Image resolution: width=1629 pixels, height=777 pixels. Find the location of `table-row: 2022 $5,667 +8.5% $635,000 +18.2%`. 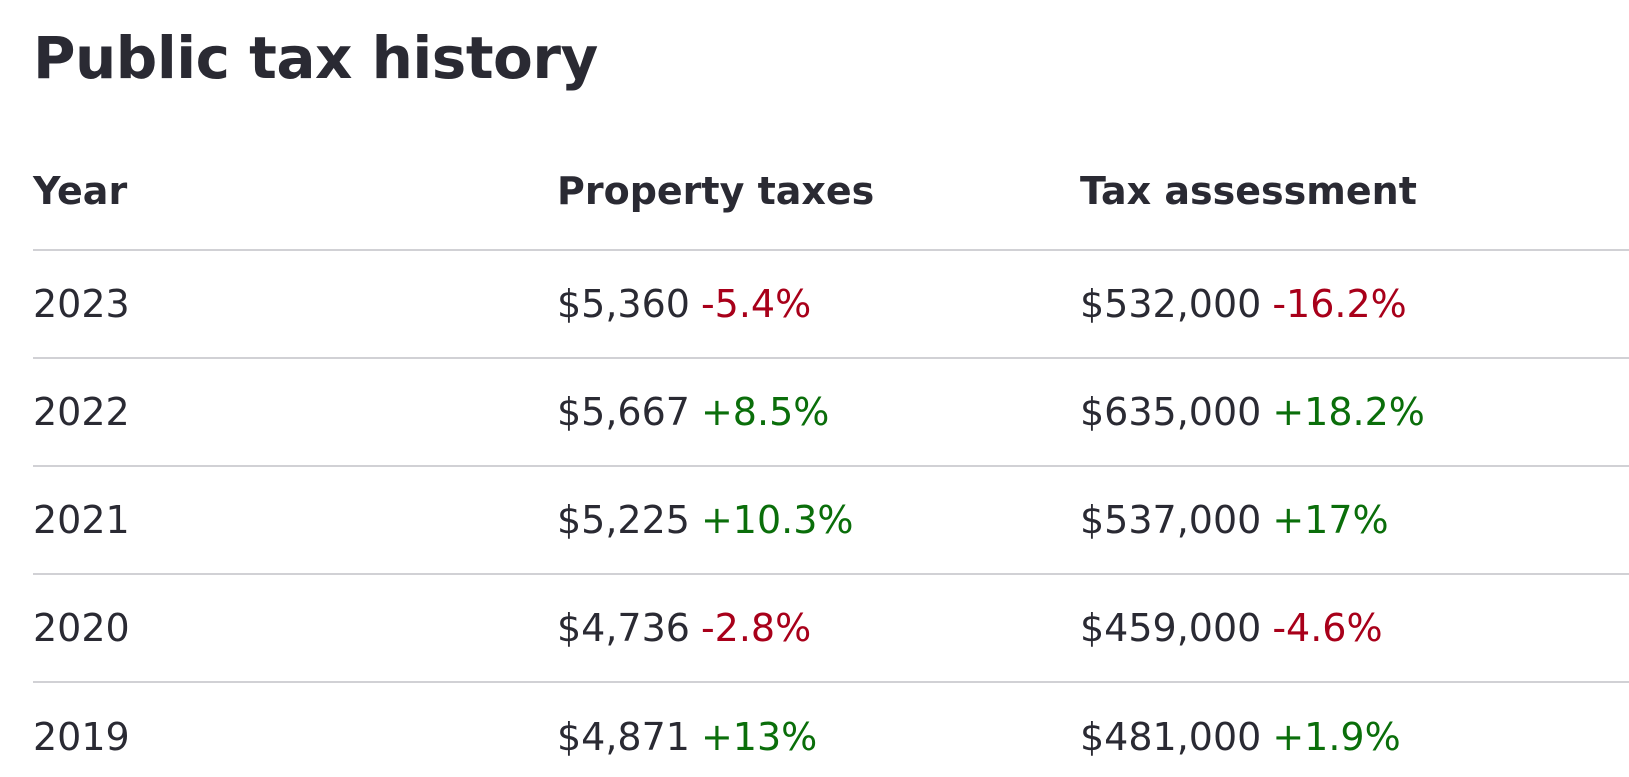

table-row: 2022 $5,667 +8.5% $635,000 +18.2% is located at coordinates (831, 413).